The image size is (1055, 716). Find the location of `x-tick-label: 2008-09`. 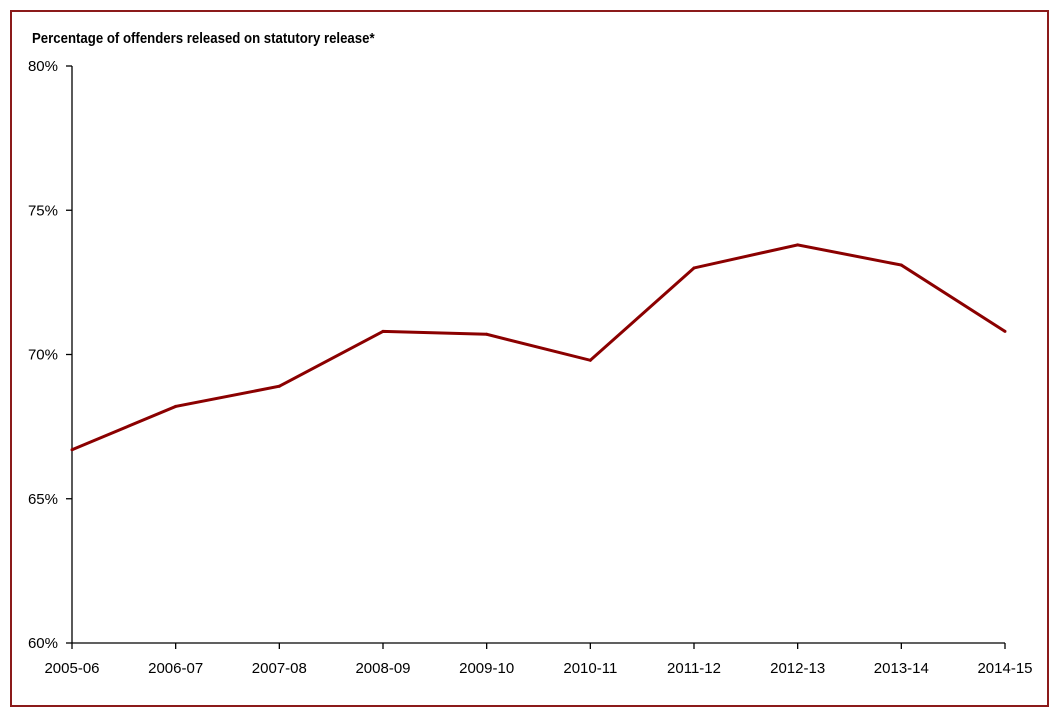

x-tick-label: 2008-09 is located at coordinates (382, 668).